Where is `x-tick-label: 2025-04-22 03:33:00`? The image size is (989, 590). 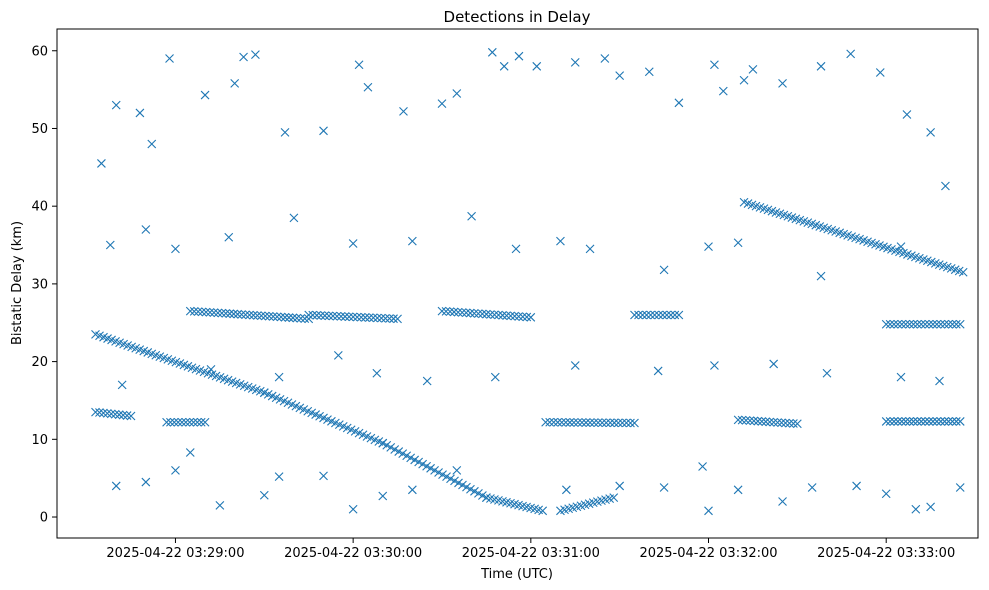
x-tick-label: 2025-04-22 03:33:00 is located at coordinates (886, 553).